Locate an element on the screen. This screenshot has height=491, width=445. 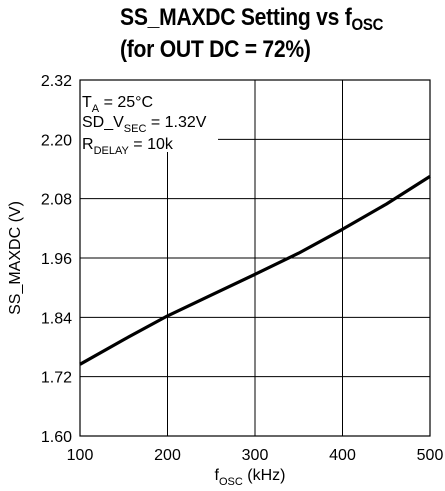
y-tick-label: 2.32 is located at coordinates (56, 81).